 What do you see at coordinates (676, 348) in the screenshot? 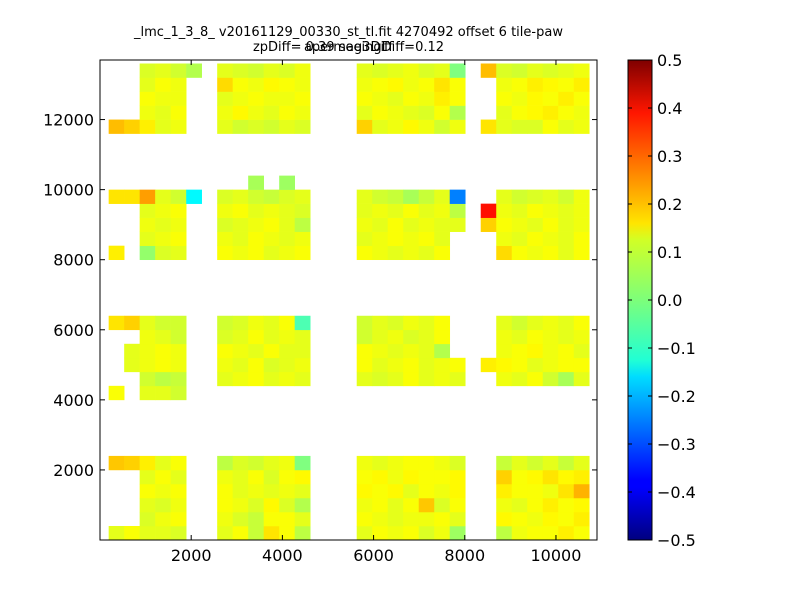
I see `colorbar-tick-label: −0.1` at bounding box center [676, 348].